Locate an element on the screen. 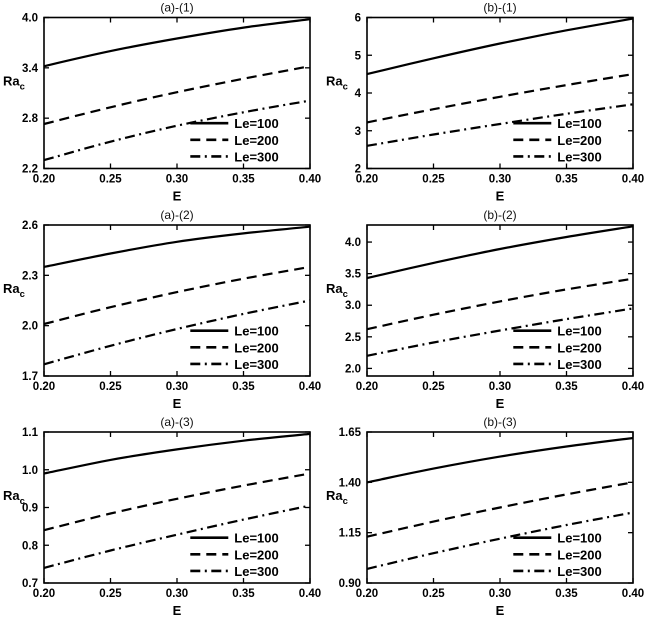 Image resolution: width=646 pixels, height=622 pixels. y-tick-label: 2 is located at coordinates (358, 170).